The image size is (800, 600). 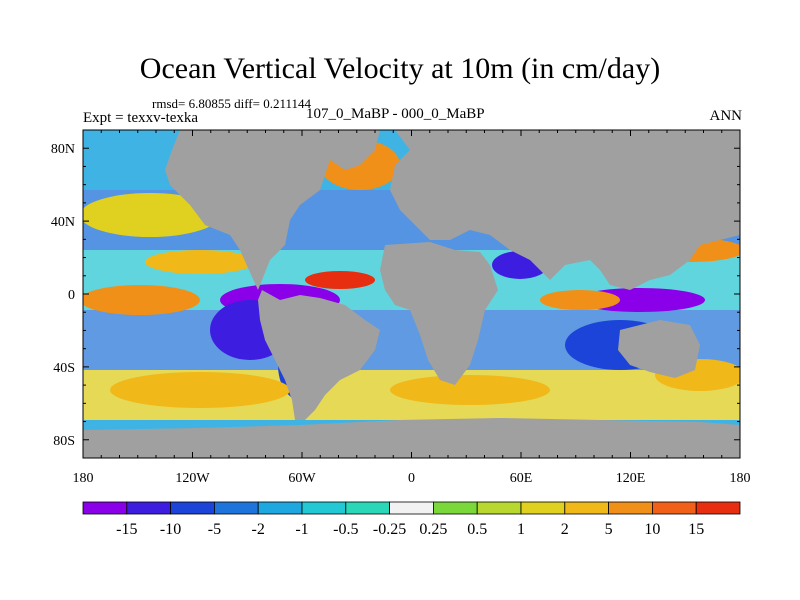 I want to click on x-tick-label: 60W, so click(x=302, y=478).